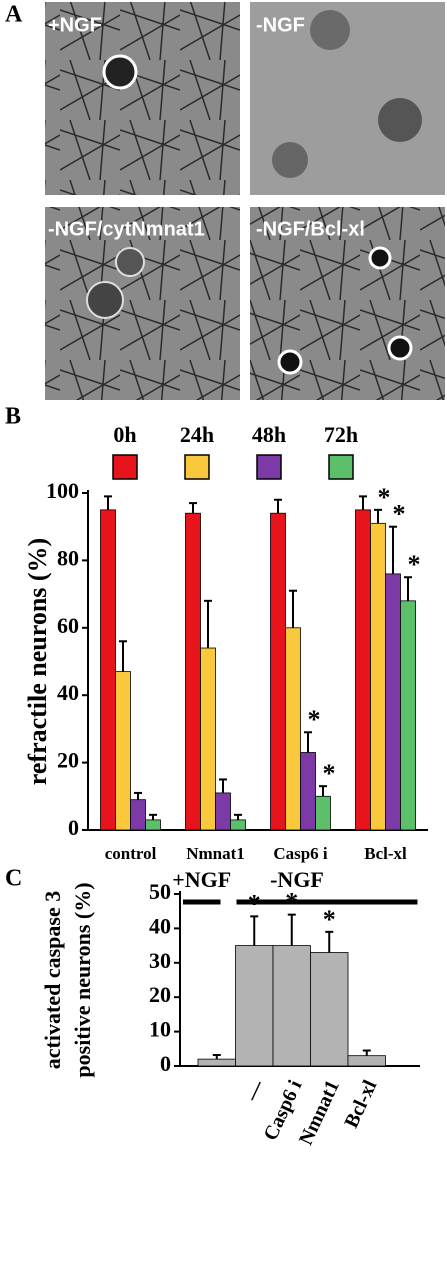 This screenshot has width=447, height=1280. Describe the element at coordinates (254, 1090) in the screenshot. I see `x-tick-label: —` at that location.